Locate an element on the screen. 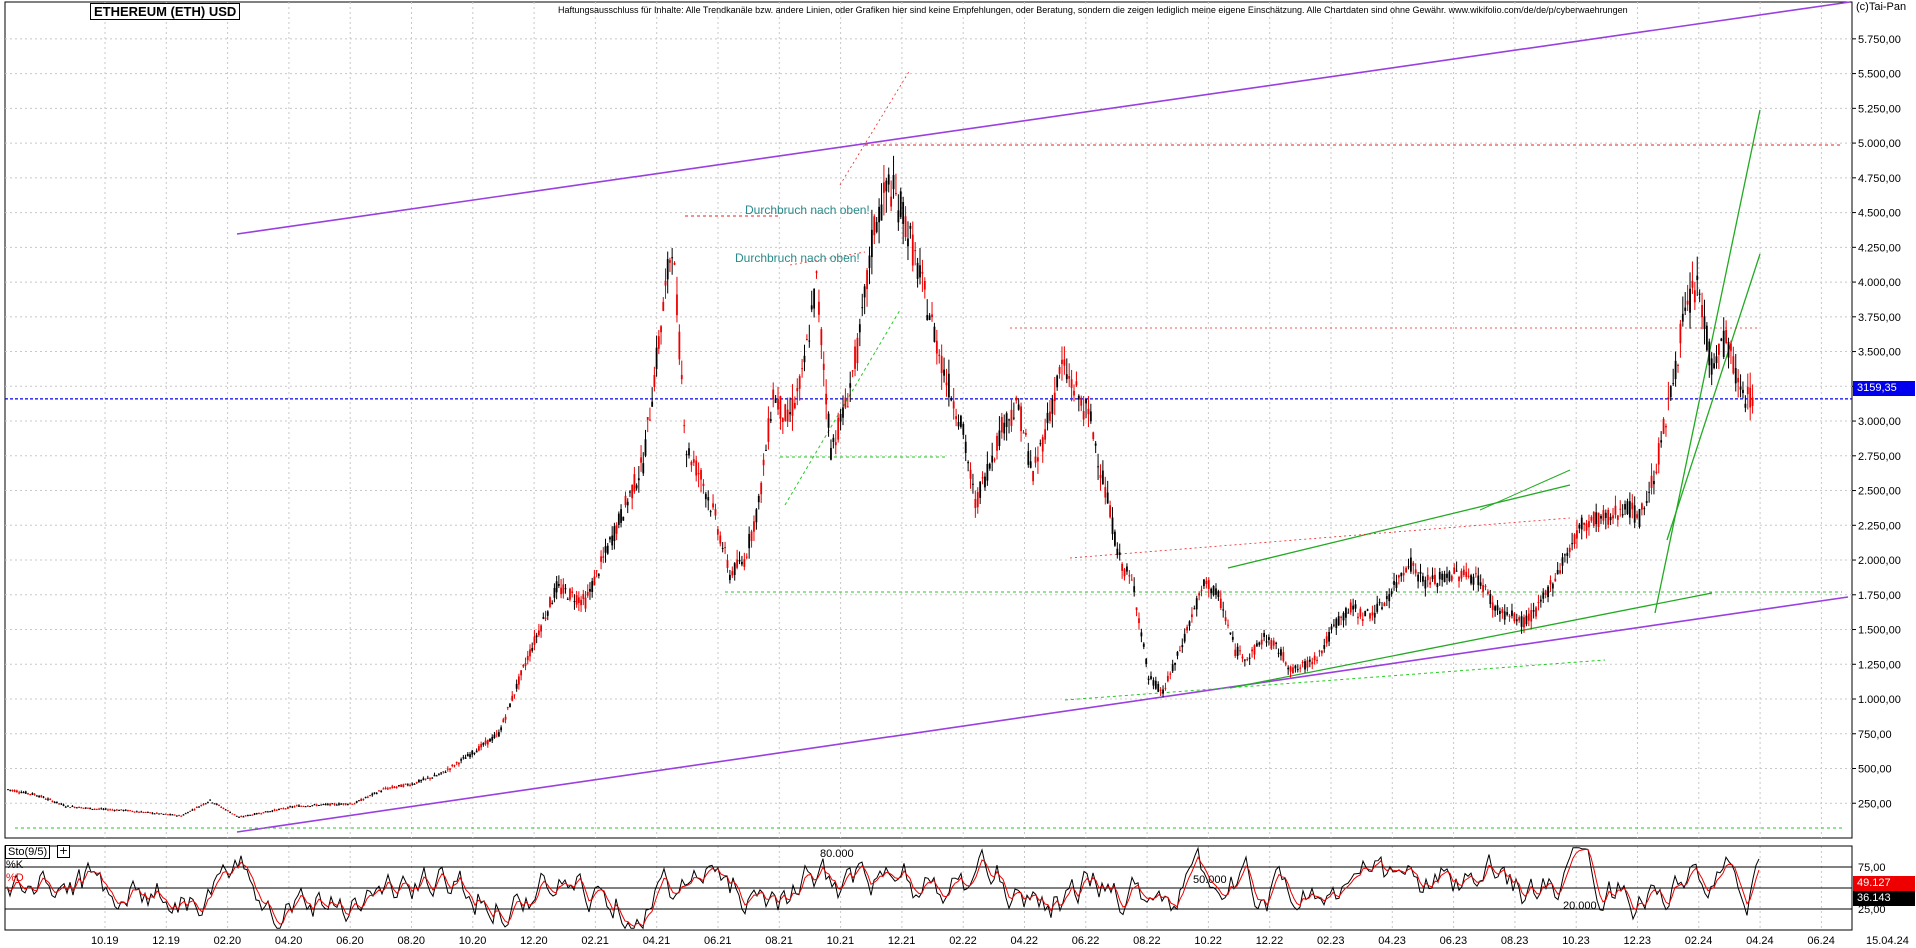  green-dotted-diagonal is located at coordinates (842, 407).